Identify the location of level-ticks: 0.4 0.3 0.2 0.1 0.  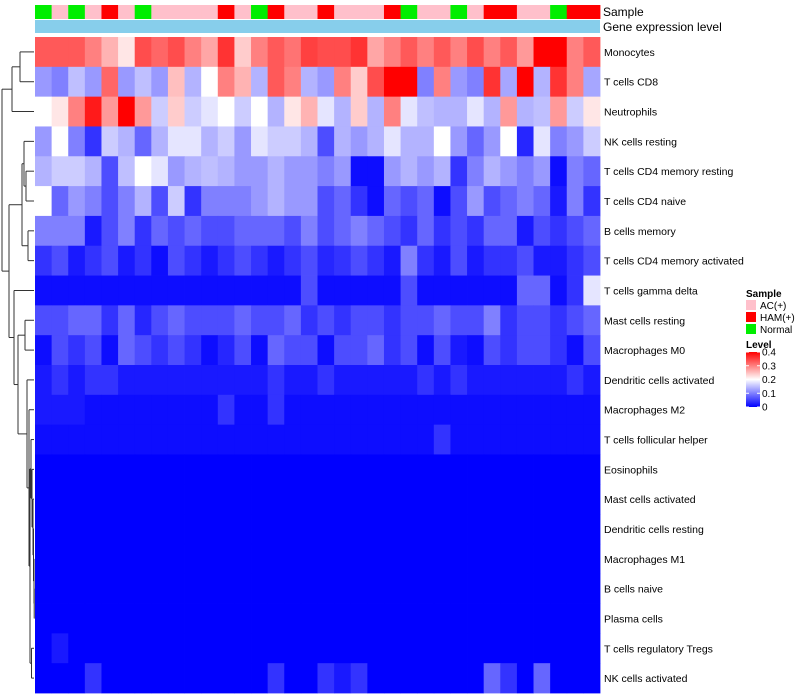
(761, 381).